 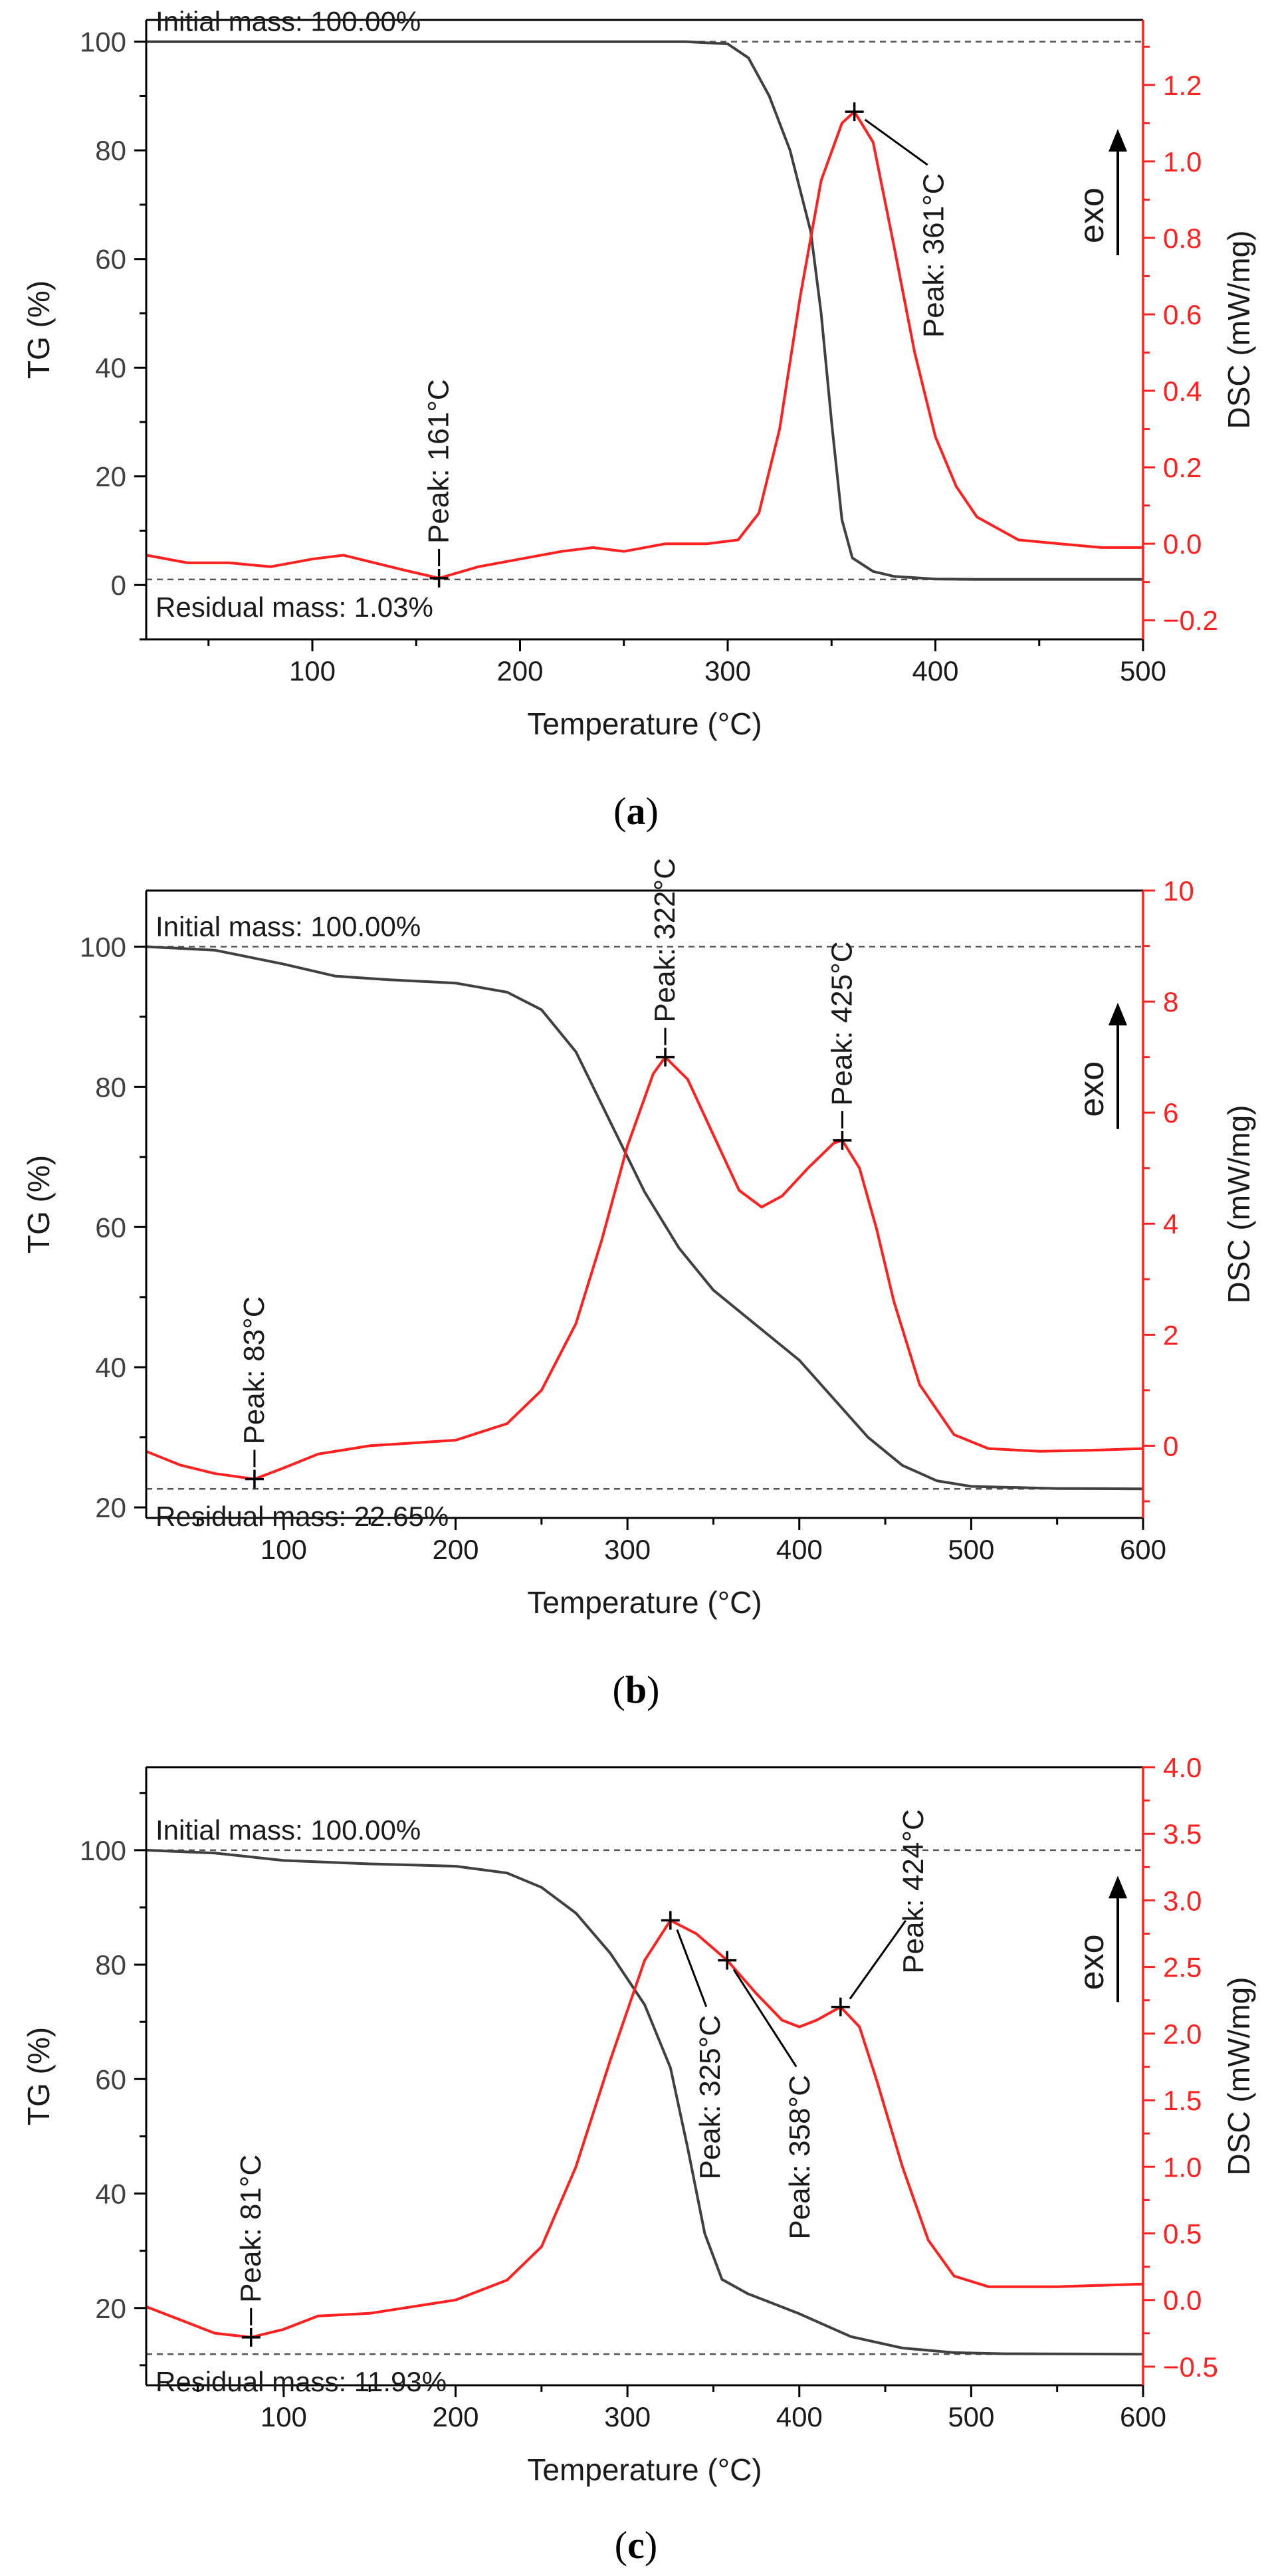 What do you see at coordinates (119, 585) in the screenshot?
I see `y-left-tick-label: 0` at bounding box center [119, 585].